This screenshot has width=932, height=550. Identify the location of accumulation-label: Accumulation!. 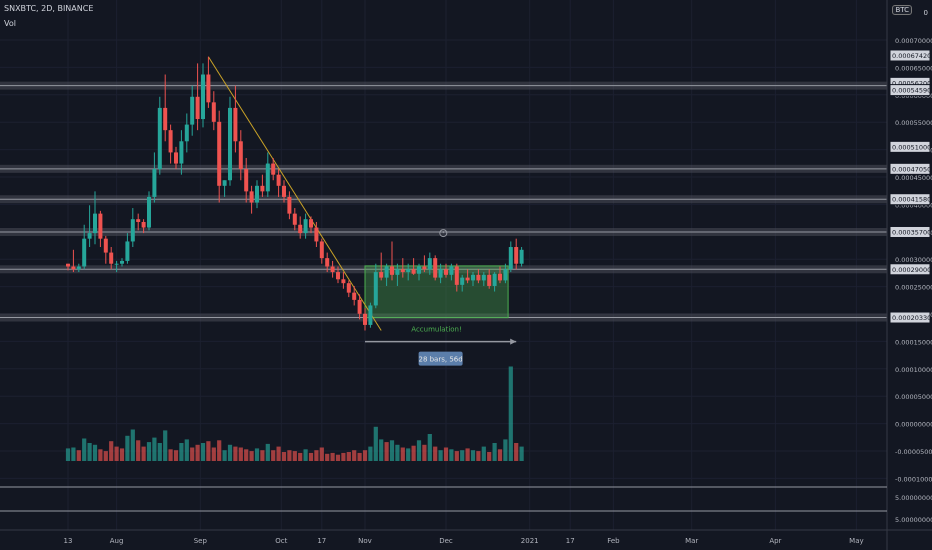
(436, 330).